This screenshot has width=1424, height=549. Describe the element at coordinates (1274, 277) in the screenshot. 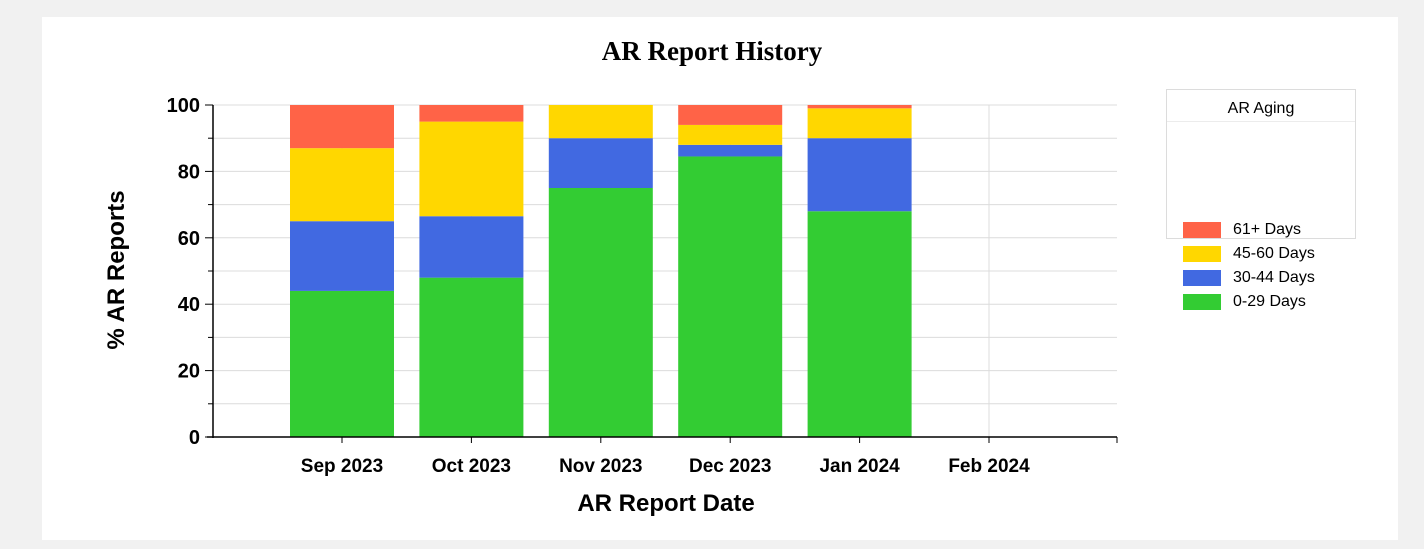

I see `legend-label-30-44: 30-44 Days` at that location.